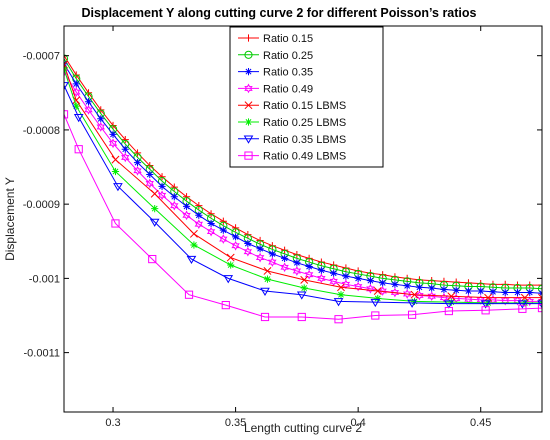 Image resolution: width=550 pixels, height=440 pixels. Describe the element at coordinates (44, 279) in the screenshot. I see `y-tick-label: -0.001` at that location.